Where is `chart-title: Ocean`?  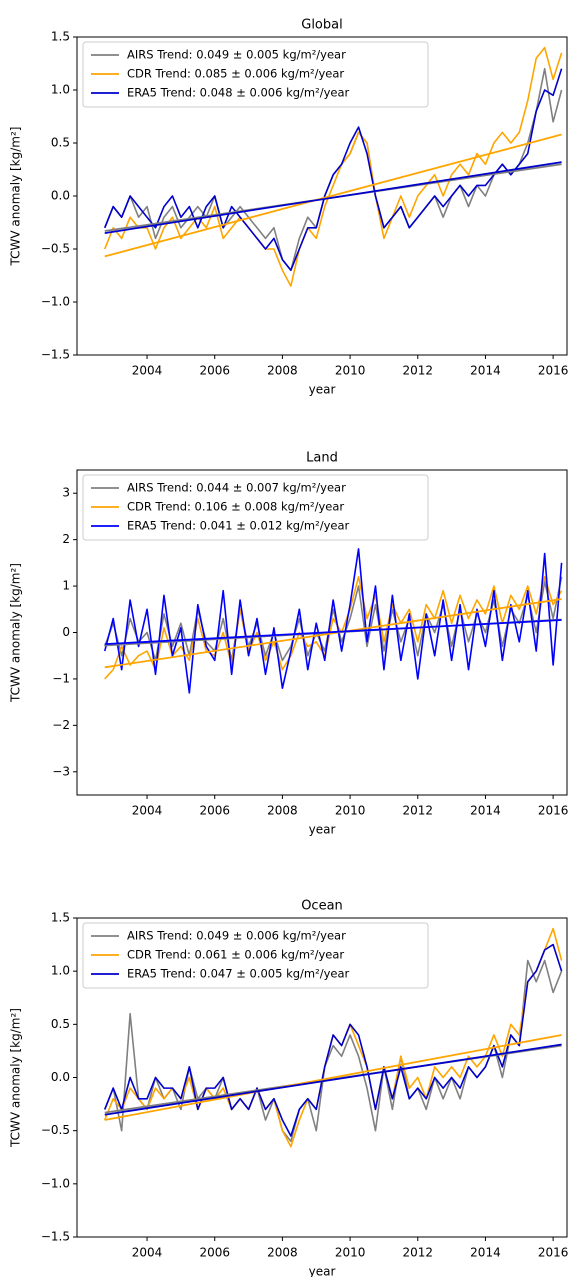
chart-title: Ocean is located at coordinates (322, 906).